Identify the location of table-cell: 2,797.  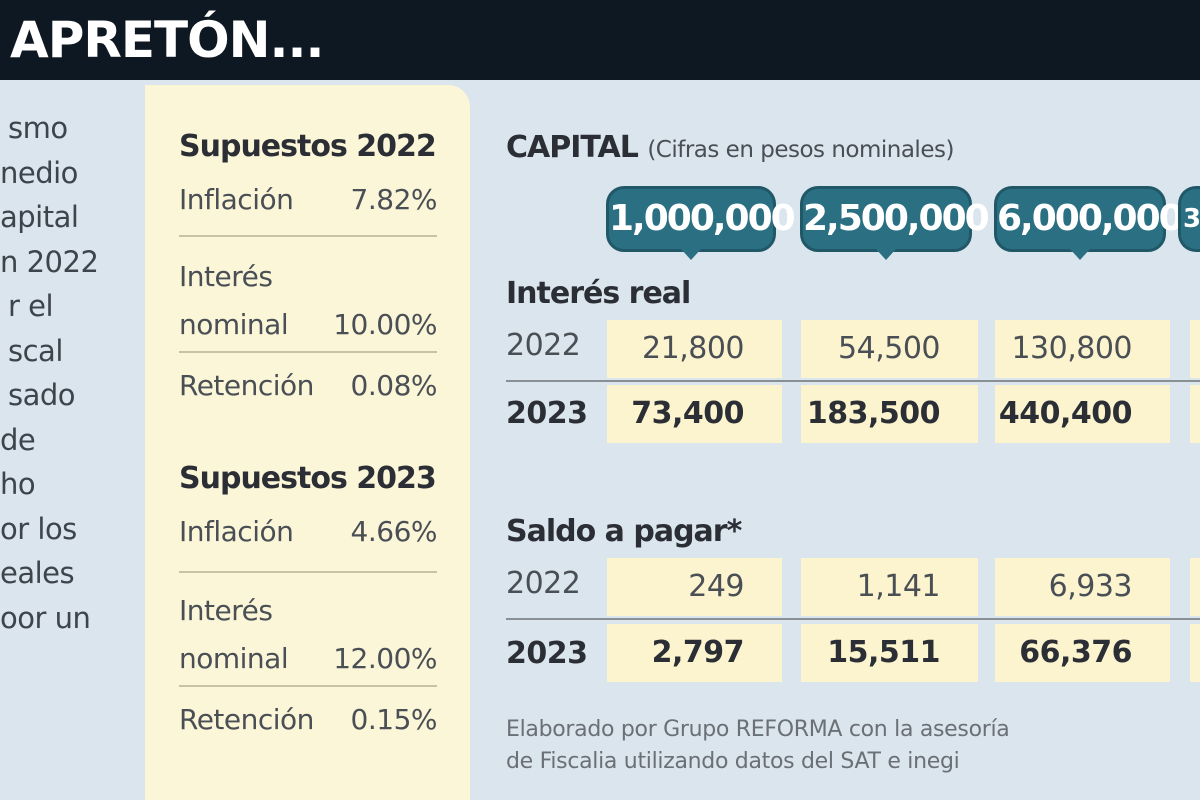
(694, 653).